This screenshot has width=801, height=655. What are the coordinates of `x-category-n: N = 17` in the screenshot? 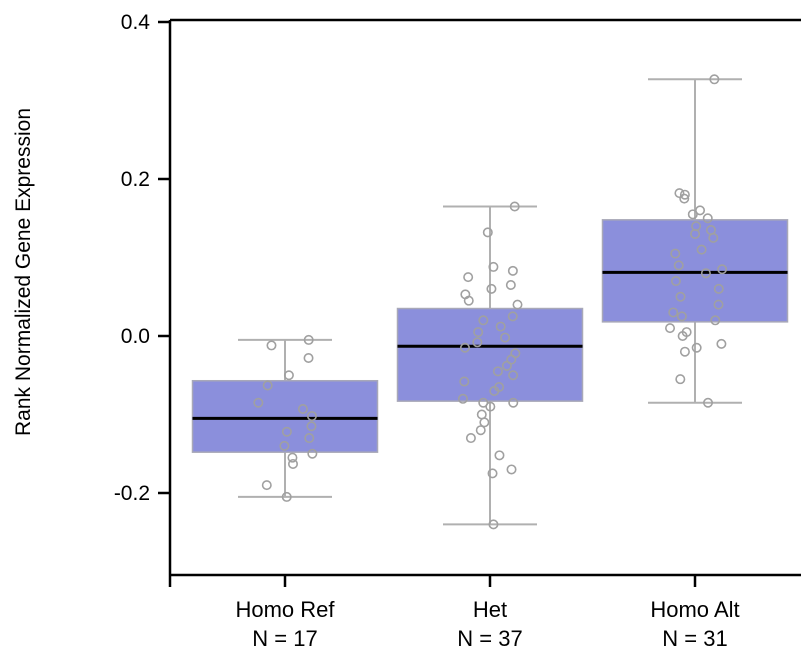 It's located at (284, 638).